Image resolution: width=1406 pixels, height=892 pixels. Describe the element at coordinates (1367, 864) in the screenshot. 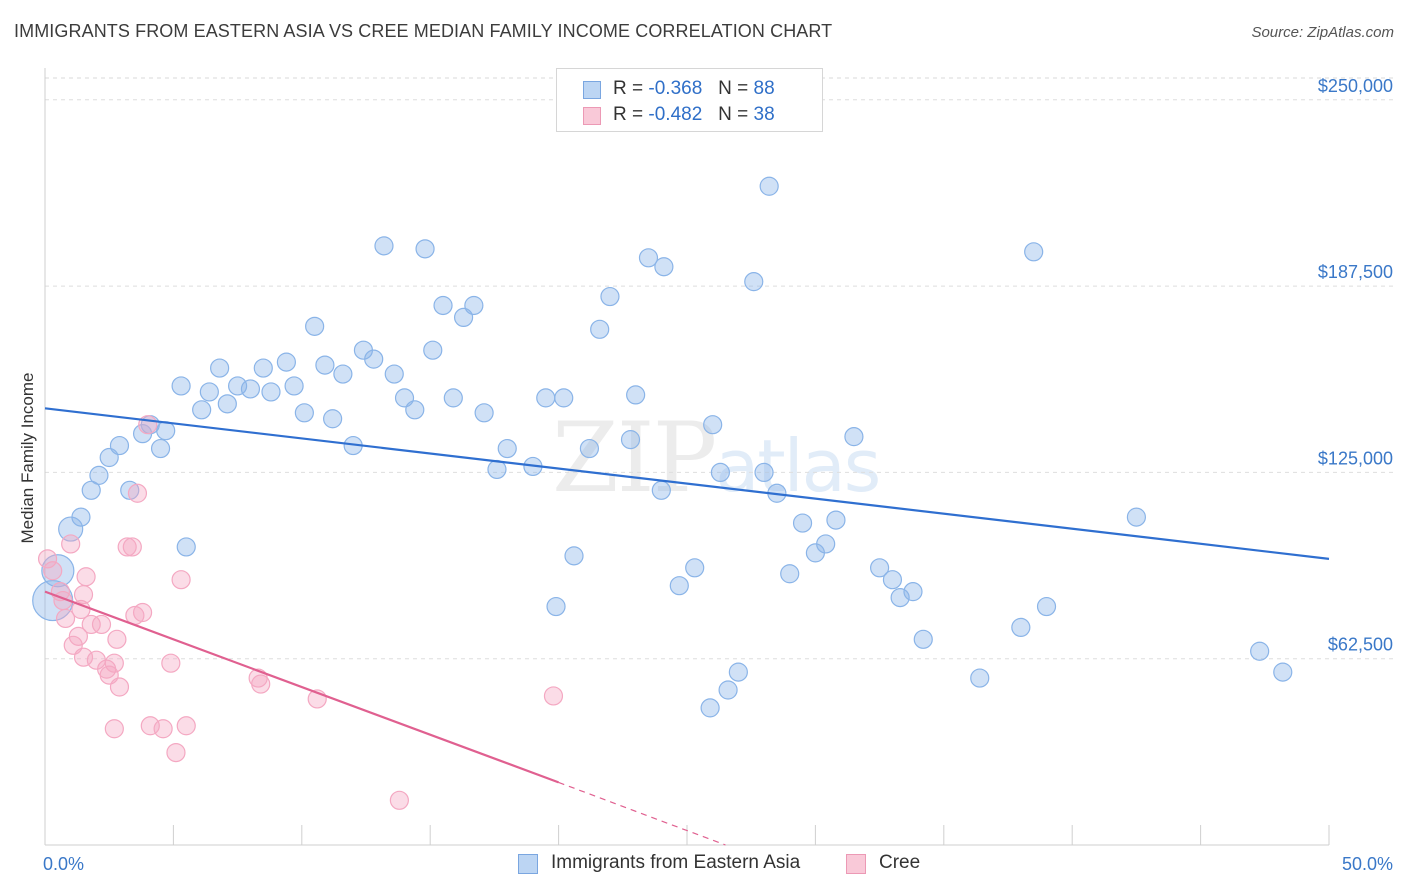

I see `x-tick-label-max: 50.0%` at that location.